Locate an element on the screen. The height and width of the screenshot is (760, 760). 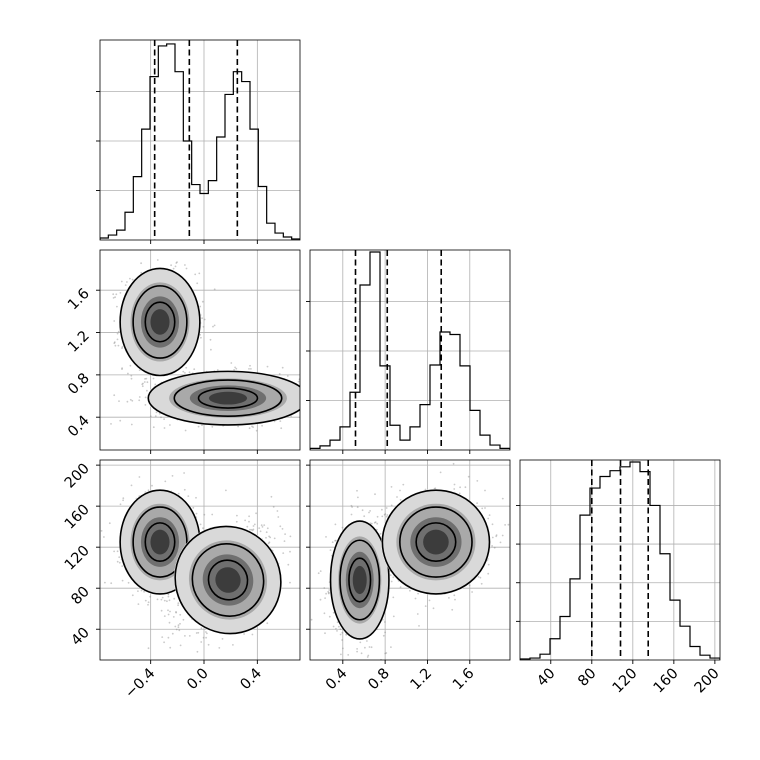
panel-xz is located at coordinates (198, 561).